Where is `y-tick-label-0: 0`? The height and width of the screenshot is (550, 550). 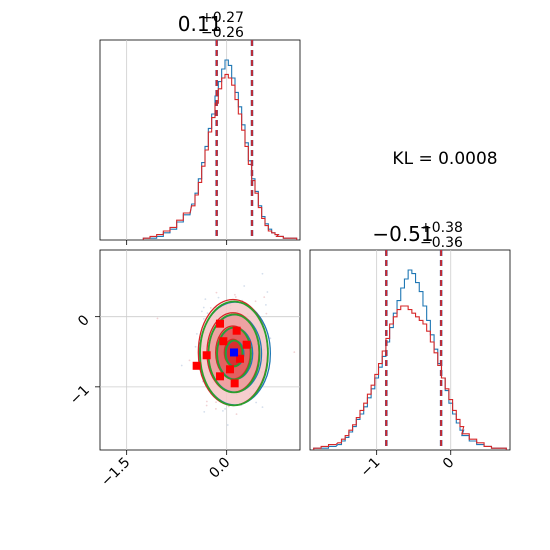 y-tick-label-0: 0 is located at coordinates (84, 321).